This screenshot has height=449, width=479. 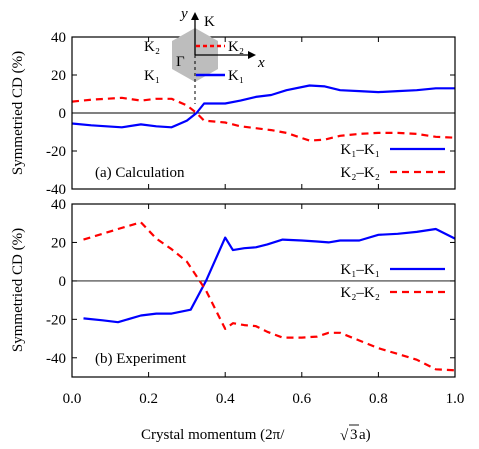 I want to click on svg-text: Crystal momentum (2π/, so click(x=213, y=435).